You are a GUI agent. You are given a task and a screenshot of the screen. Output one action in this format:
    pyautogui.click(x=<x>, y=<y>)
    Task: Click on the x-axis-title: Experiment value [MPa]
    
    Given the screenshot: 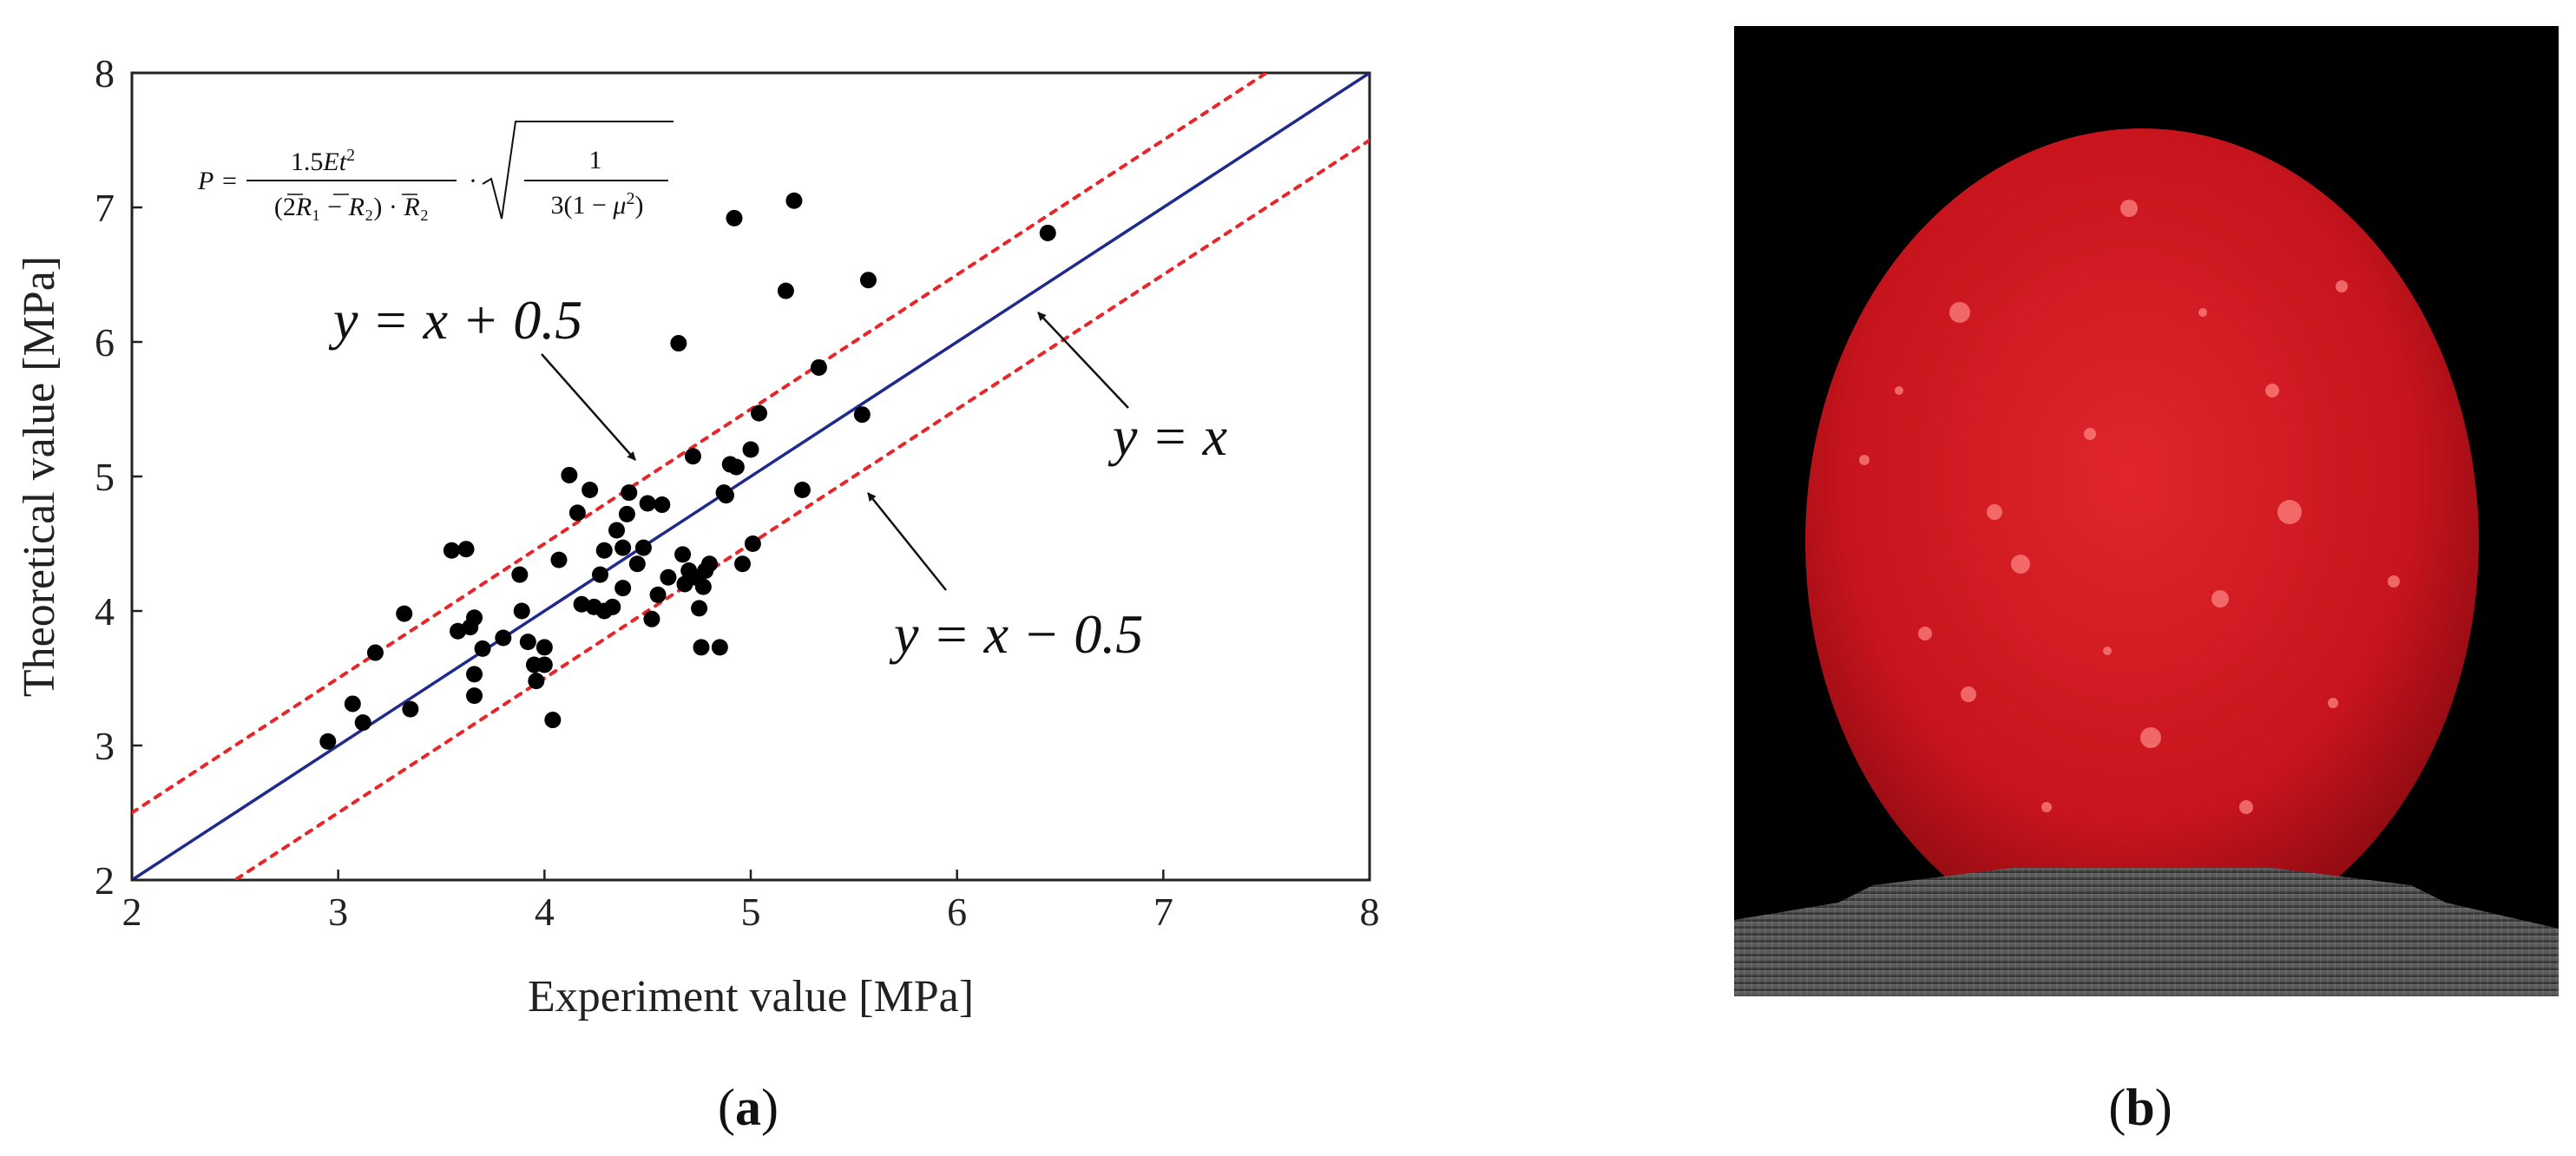 What is the action you would take?
    pyautogui.click(x=751, y=996)
    